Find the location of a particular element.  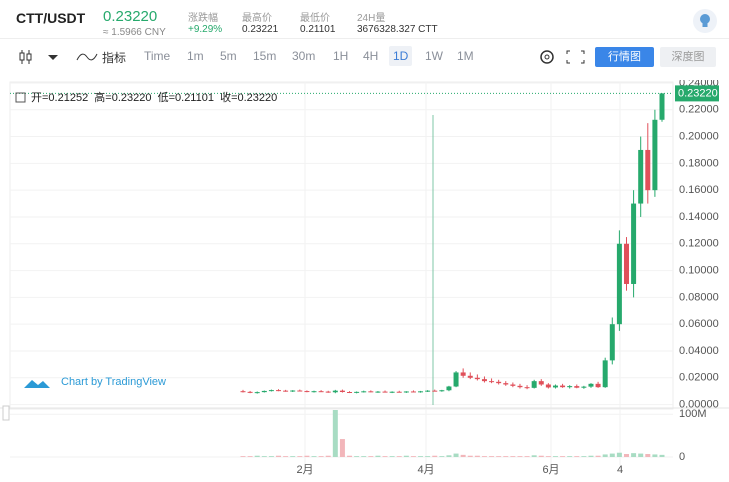

interval-button: 1D is located at coordinates (401, 56).